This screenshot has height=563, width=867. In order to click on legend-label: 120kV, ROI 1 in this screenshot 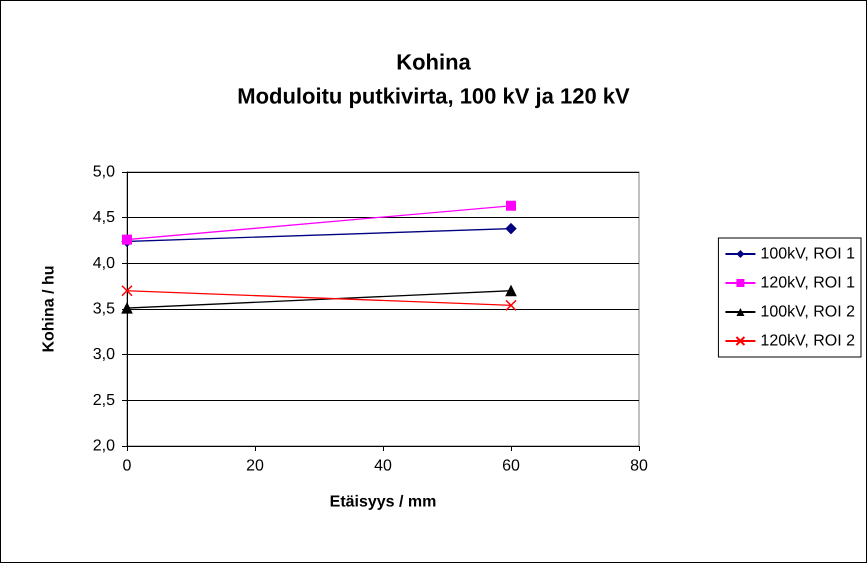, I will do `click(808, 283)`.